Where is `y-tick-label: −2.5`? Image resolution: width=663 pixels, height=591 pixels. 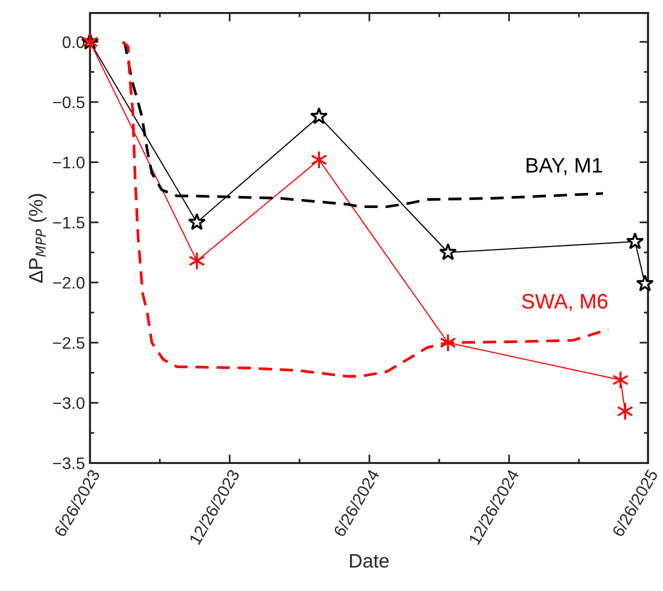 y-tick-label: −2.5 is located at coordinates (68, 343).